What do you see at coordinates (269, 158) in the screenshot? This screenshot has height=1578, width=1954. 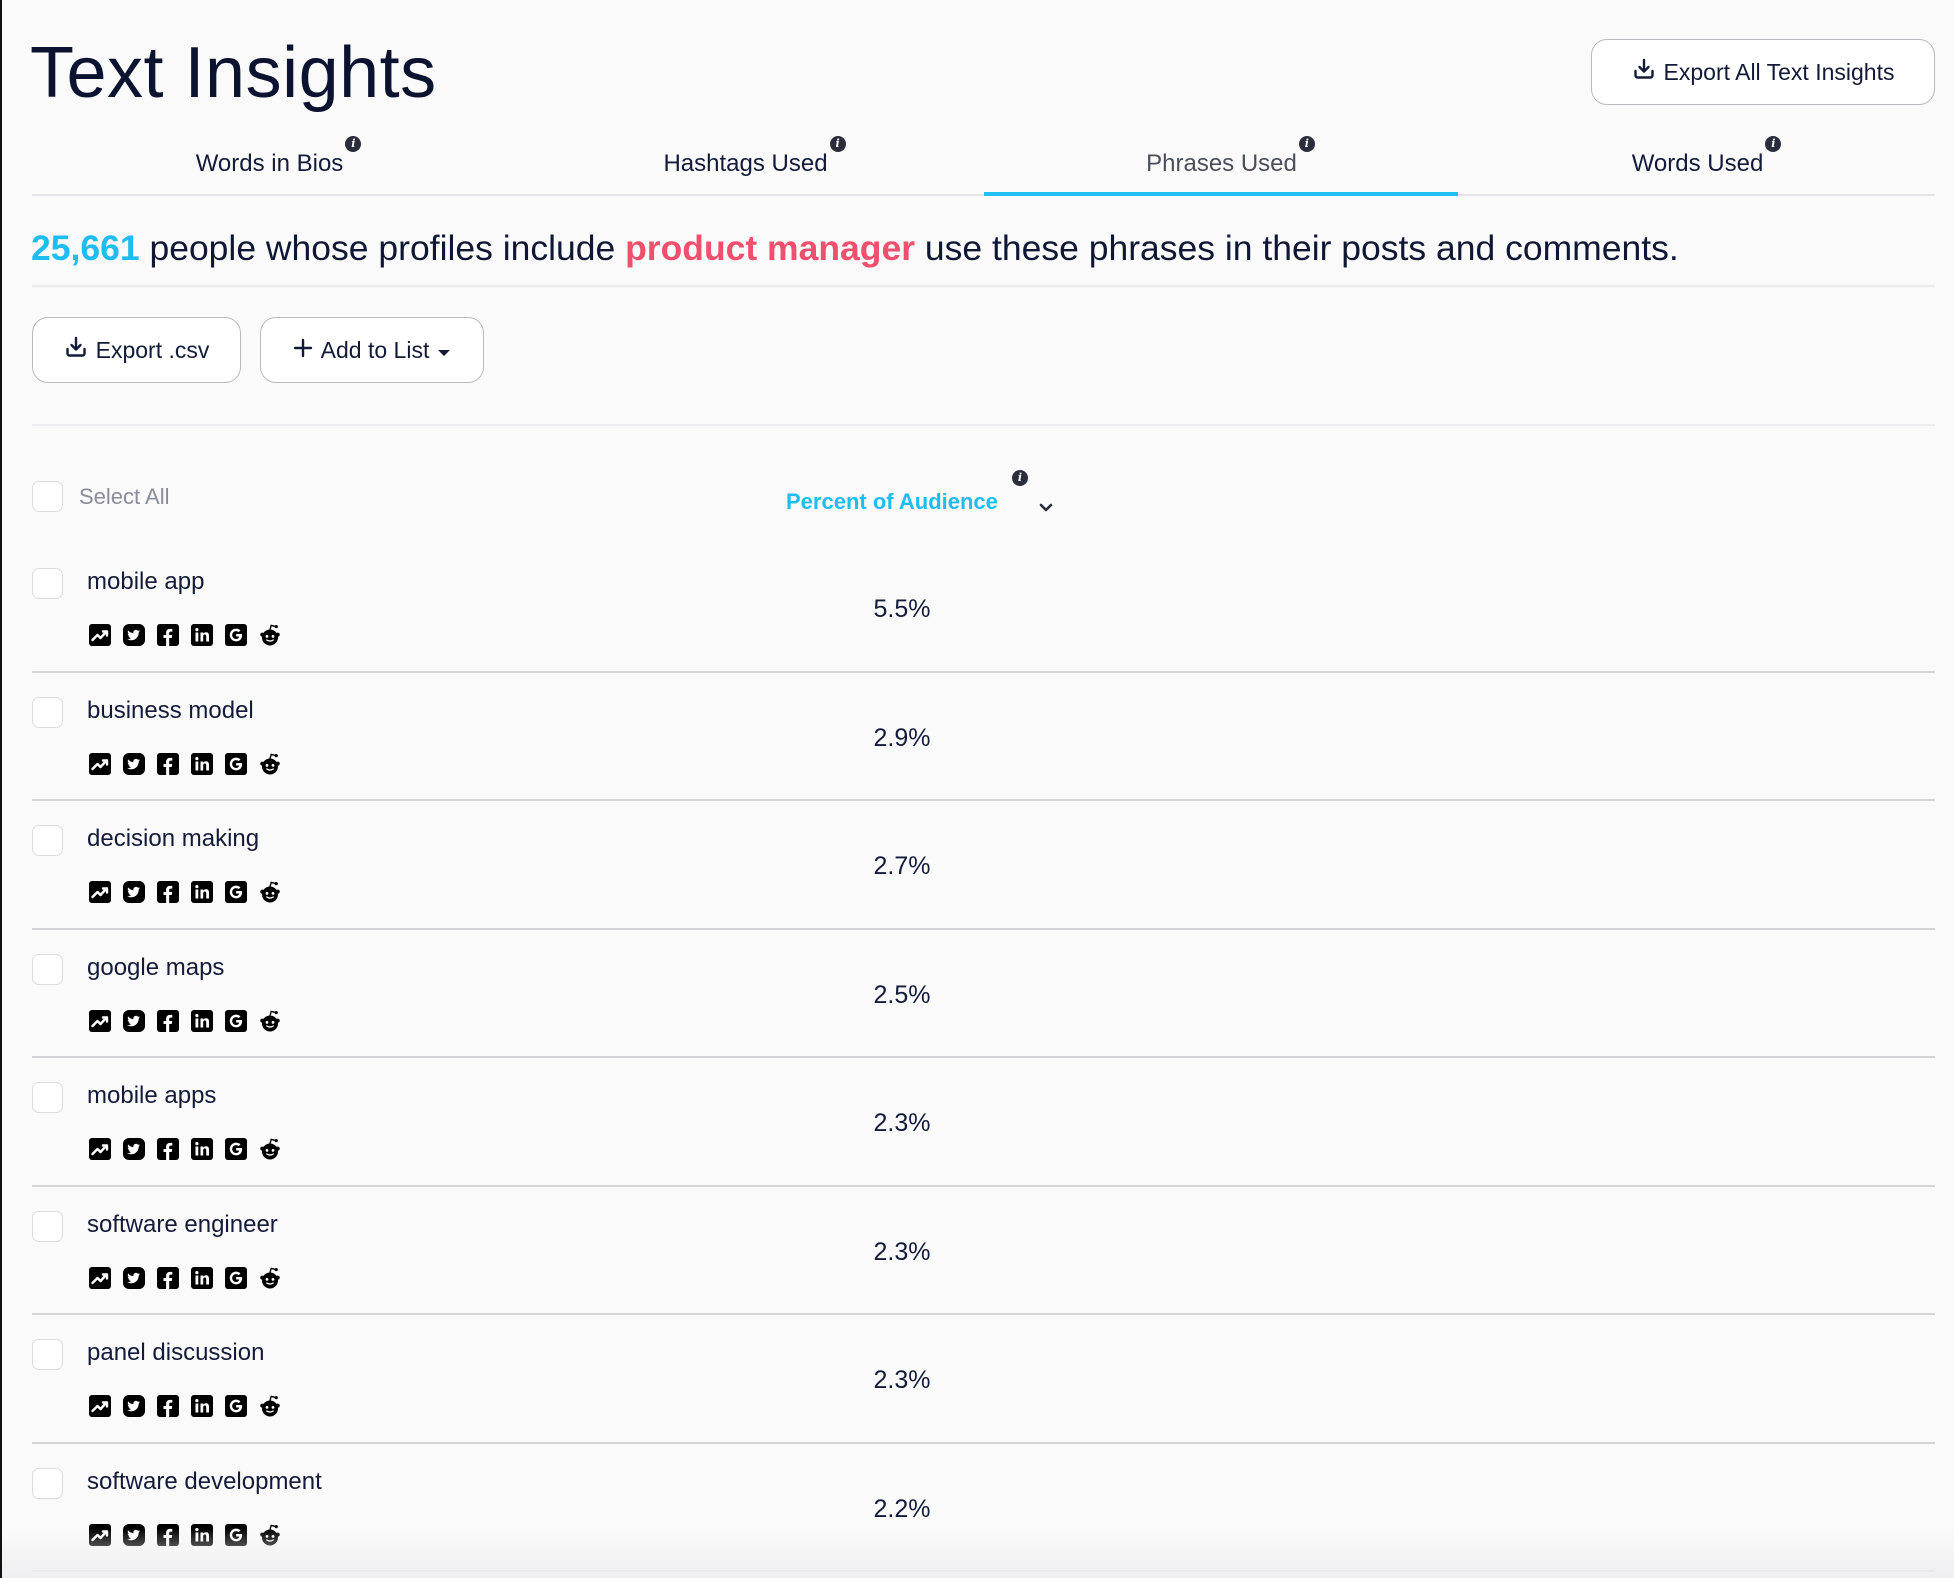 I see `tab-words-in-bios: Words in Bios i` at bounding box center [269, 158].